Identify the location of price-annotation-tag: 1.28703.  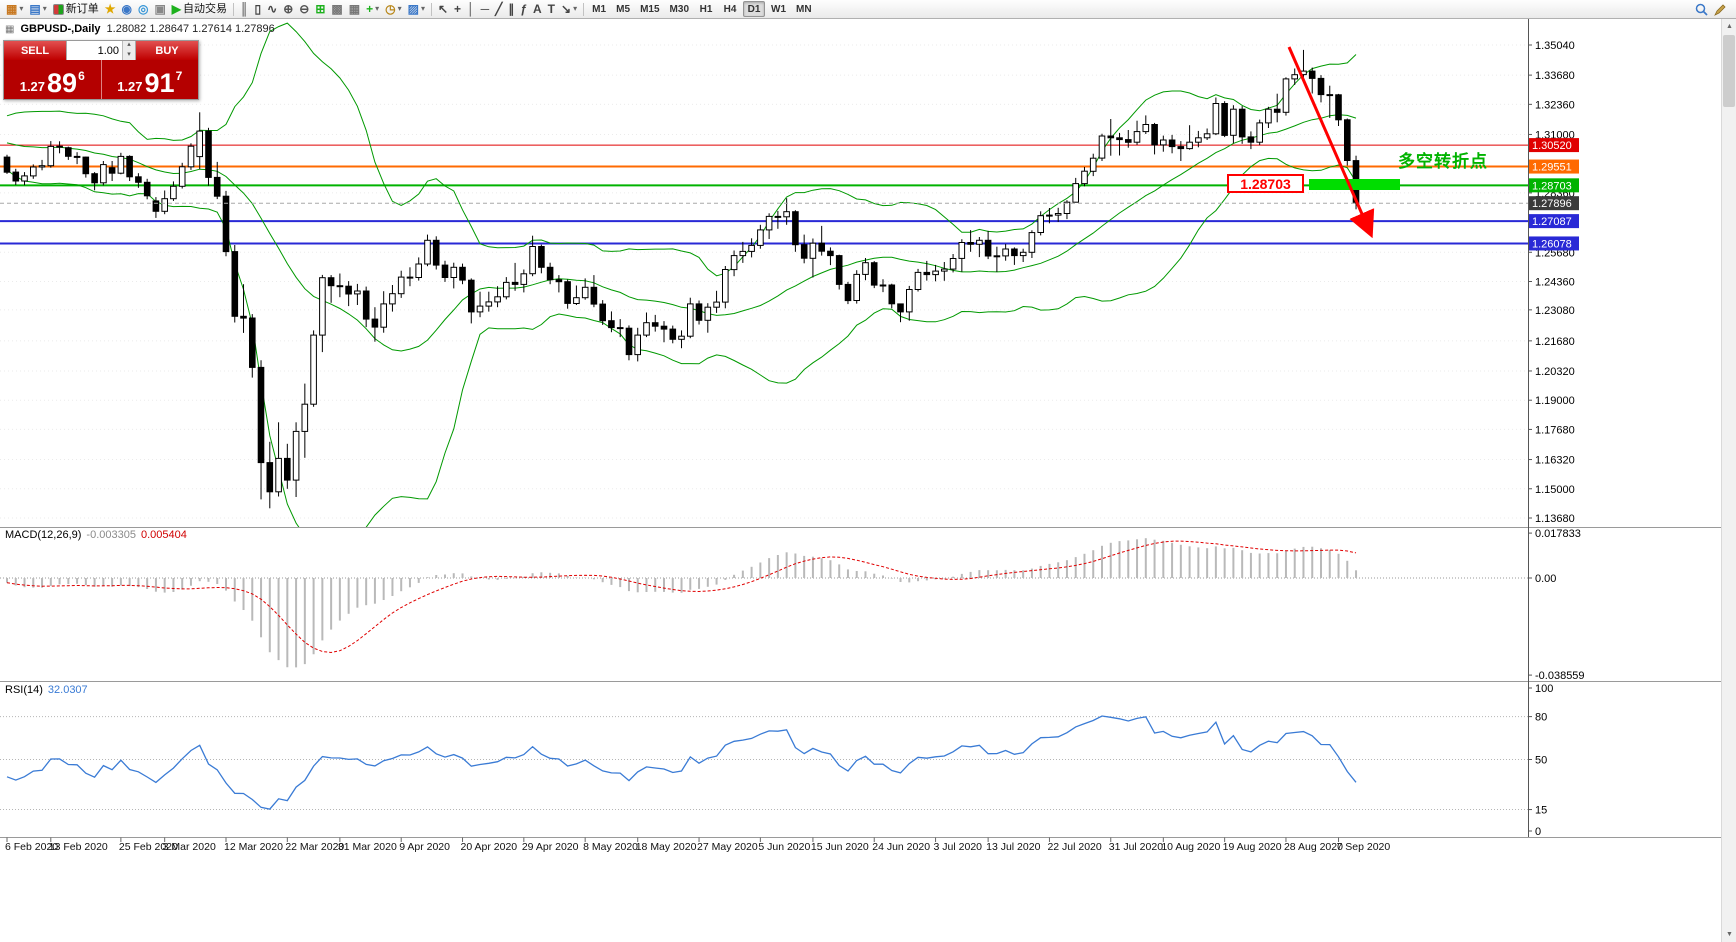
(1265, 183).